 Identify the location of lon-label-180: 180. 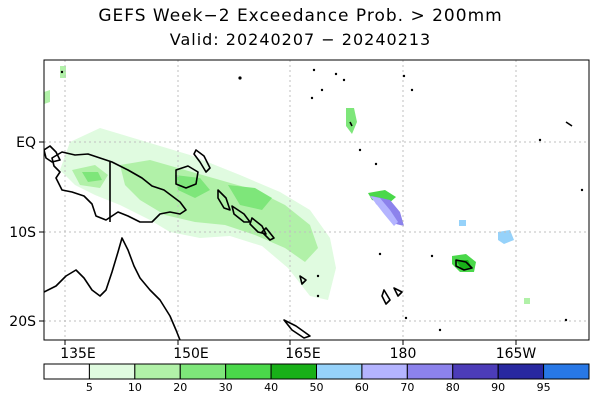
(403, 354).